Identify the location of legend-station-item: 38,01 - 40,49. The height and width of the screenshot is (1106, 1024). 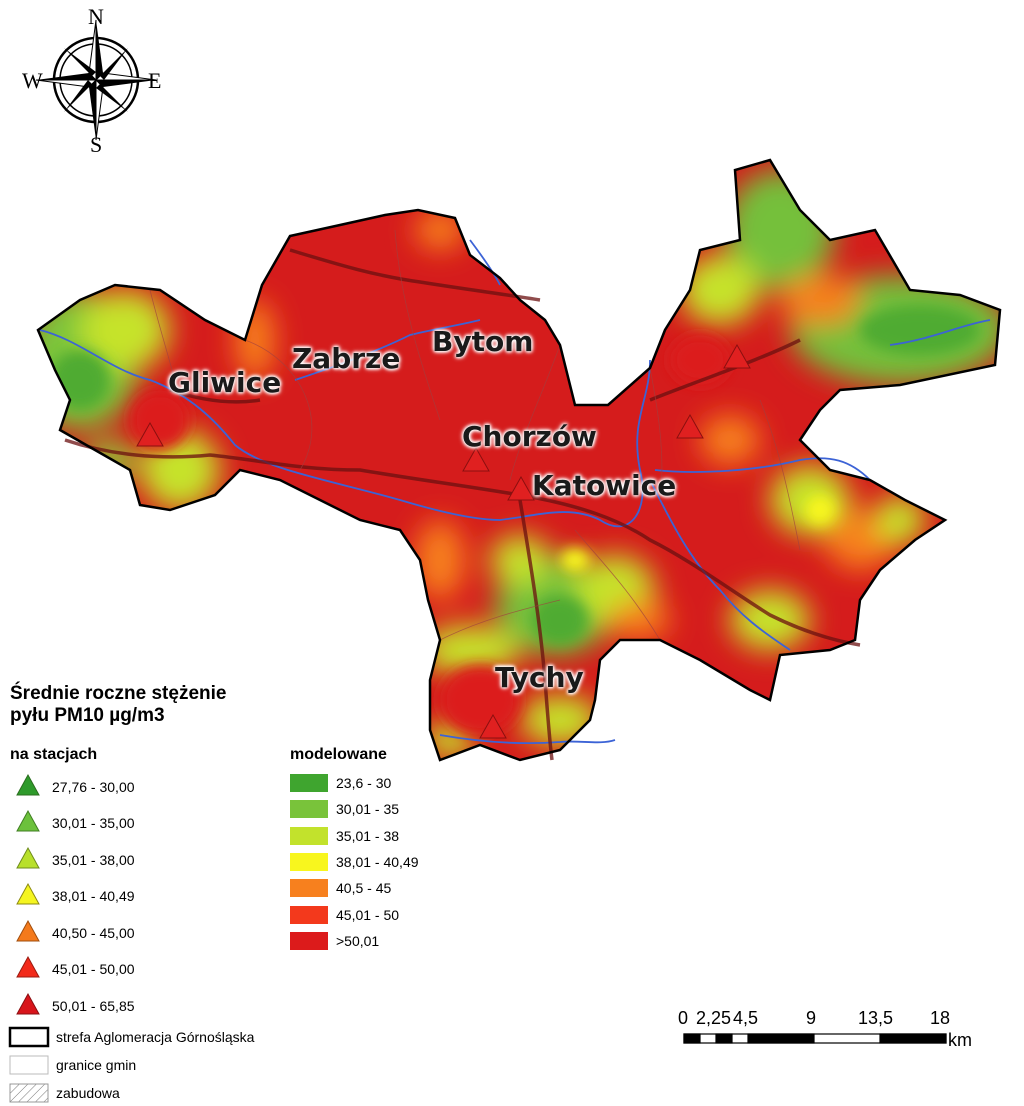
(93, 896).